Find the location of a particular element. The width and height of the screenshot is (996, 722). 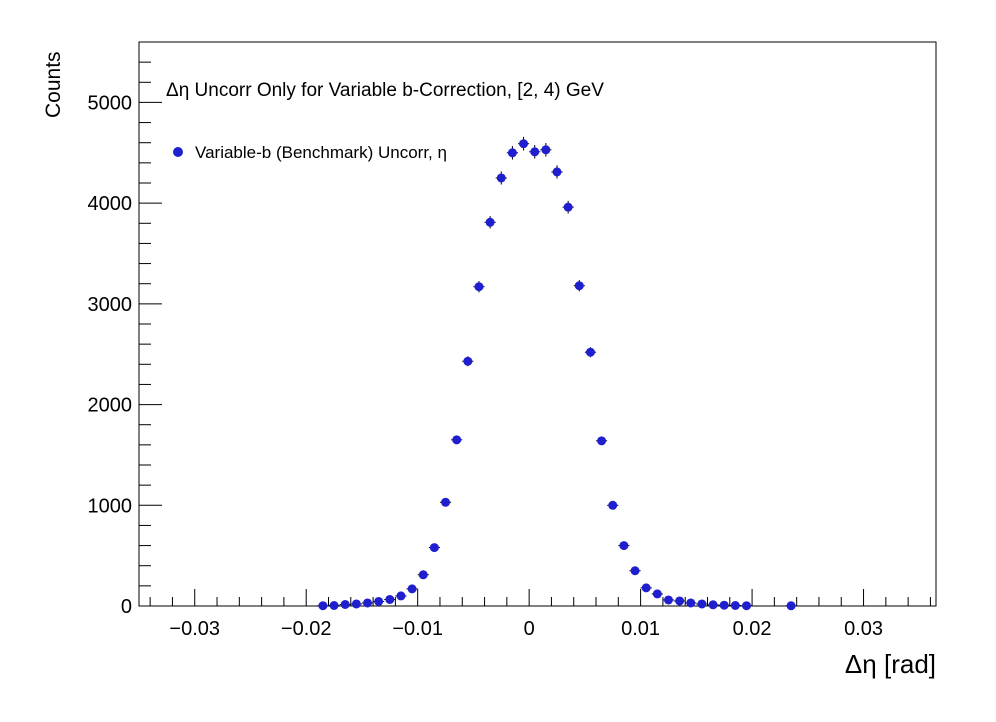

x-tick-label: 0 is located at coordinates (529, 629).